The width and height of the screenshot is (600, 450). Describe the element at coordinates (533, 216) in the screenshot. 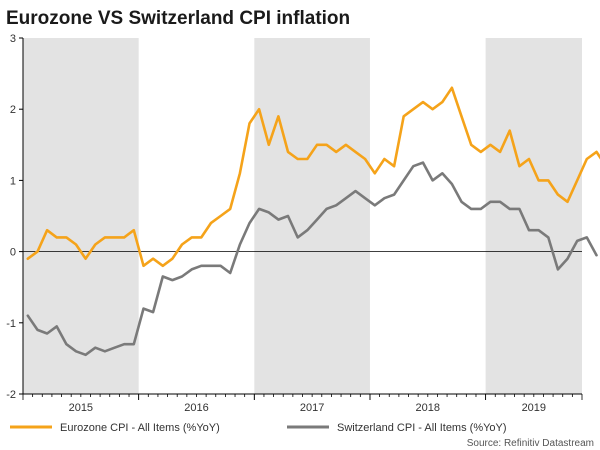

I see `shade-band-2019` at that location.